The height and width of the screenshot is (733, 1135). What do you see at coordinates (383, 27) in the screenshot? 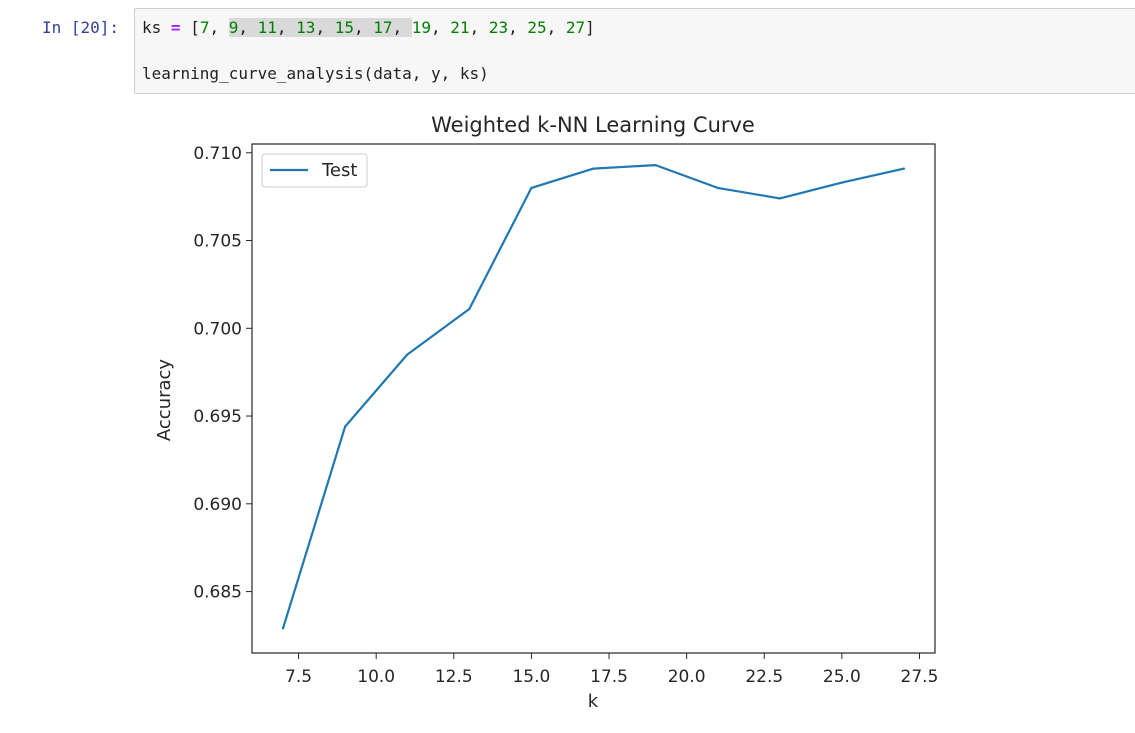
I see `code-num: 17` at bounding box center [383, 27].